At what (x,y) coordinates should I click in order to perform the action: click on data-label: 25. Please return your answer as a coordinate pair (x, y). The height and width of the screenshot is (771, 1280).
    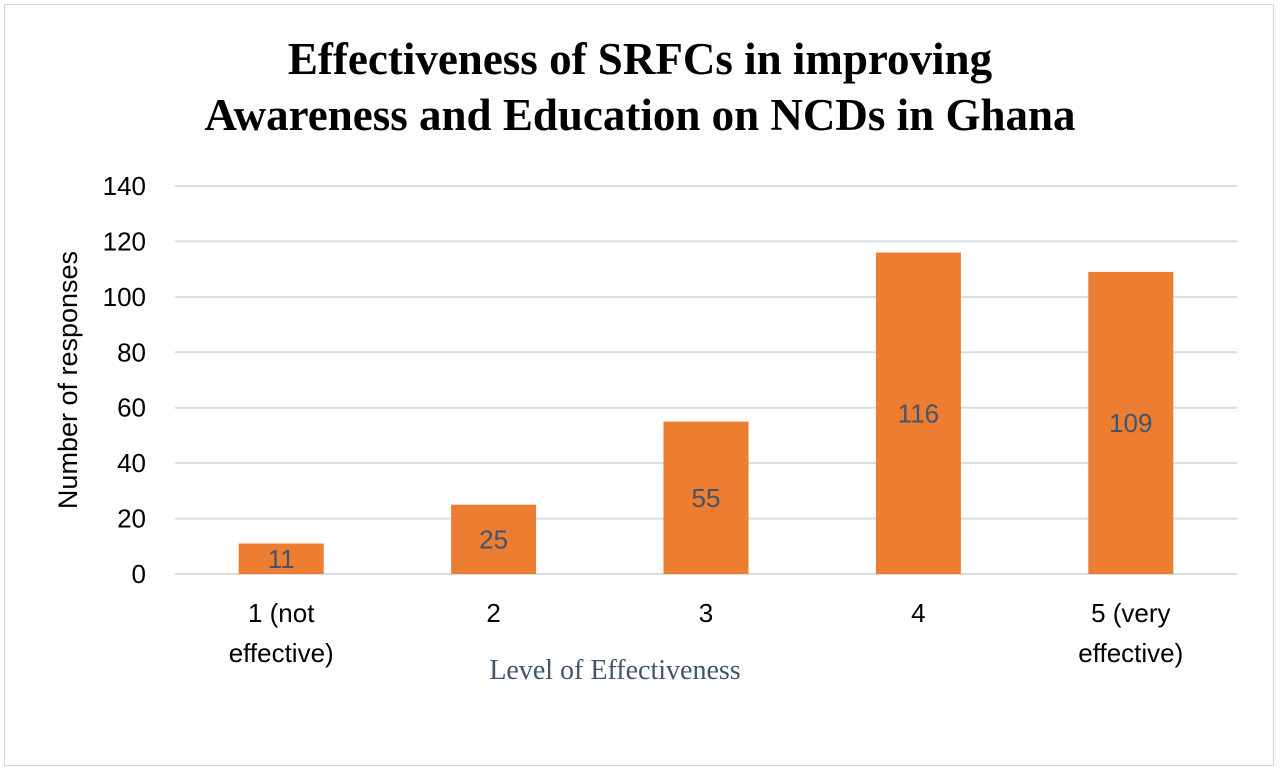
    Looking at the image, I should click on (493, 539).